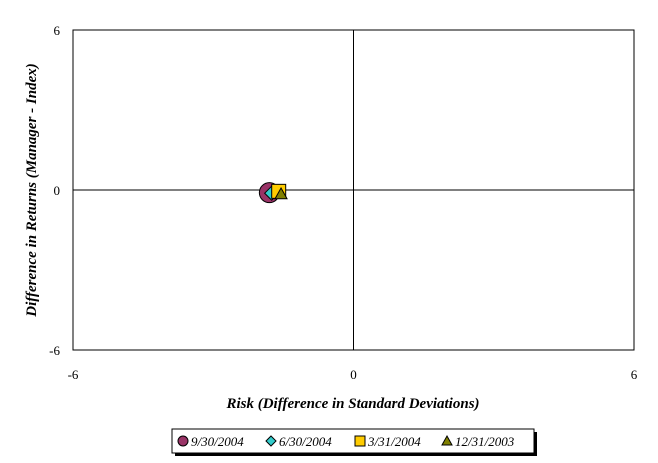  I want to click on x-tick-label: 6, so click(634, 374).